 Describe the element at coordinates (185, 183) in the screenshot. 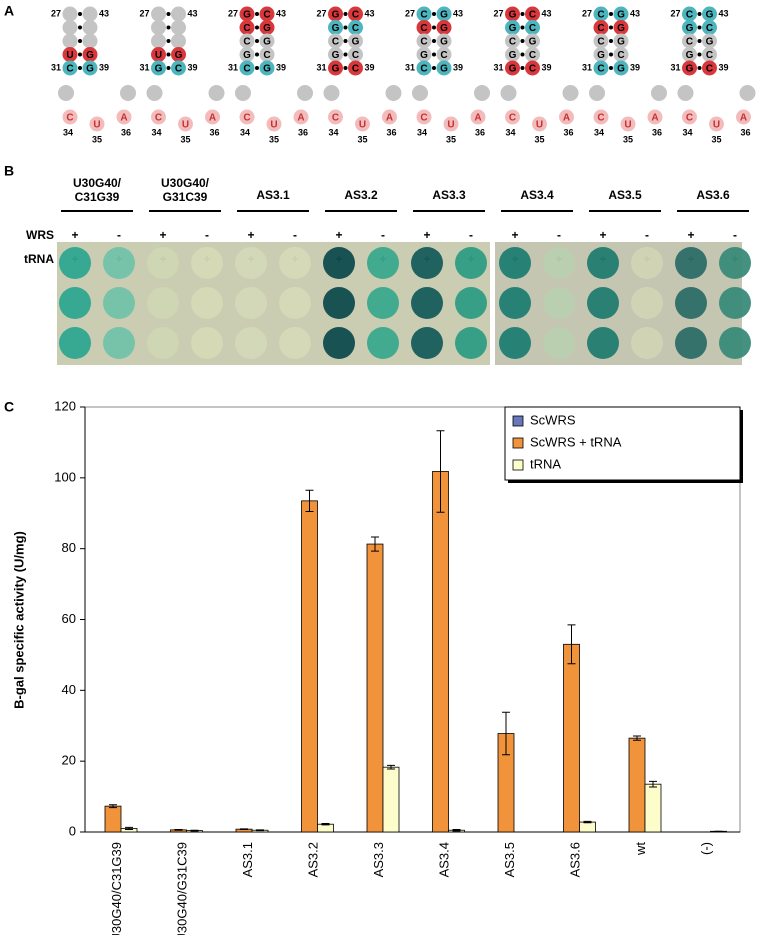

I see `group-label: U30G40/` at that location.